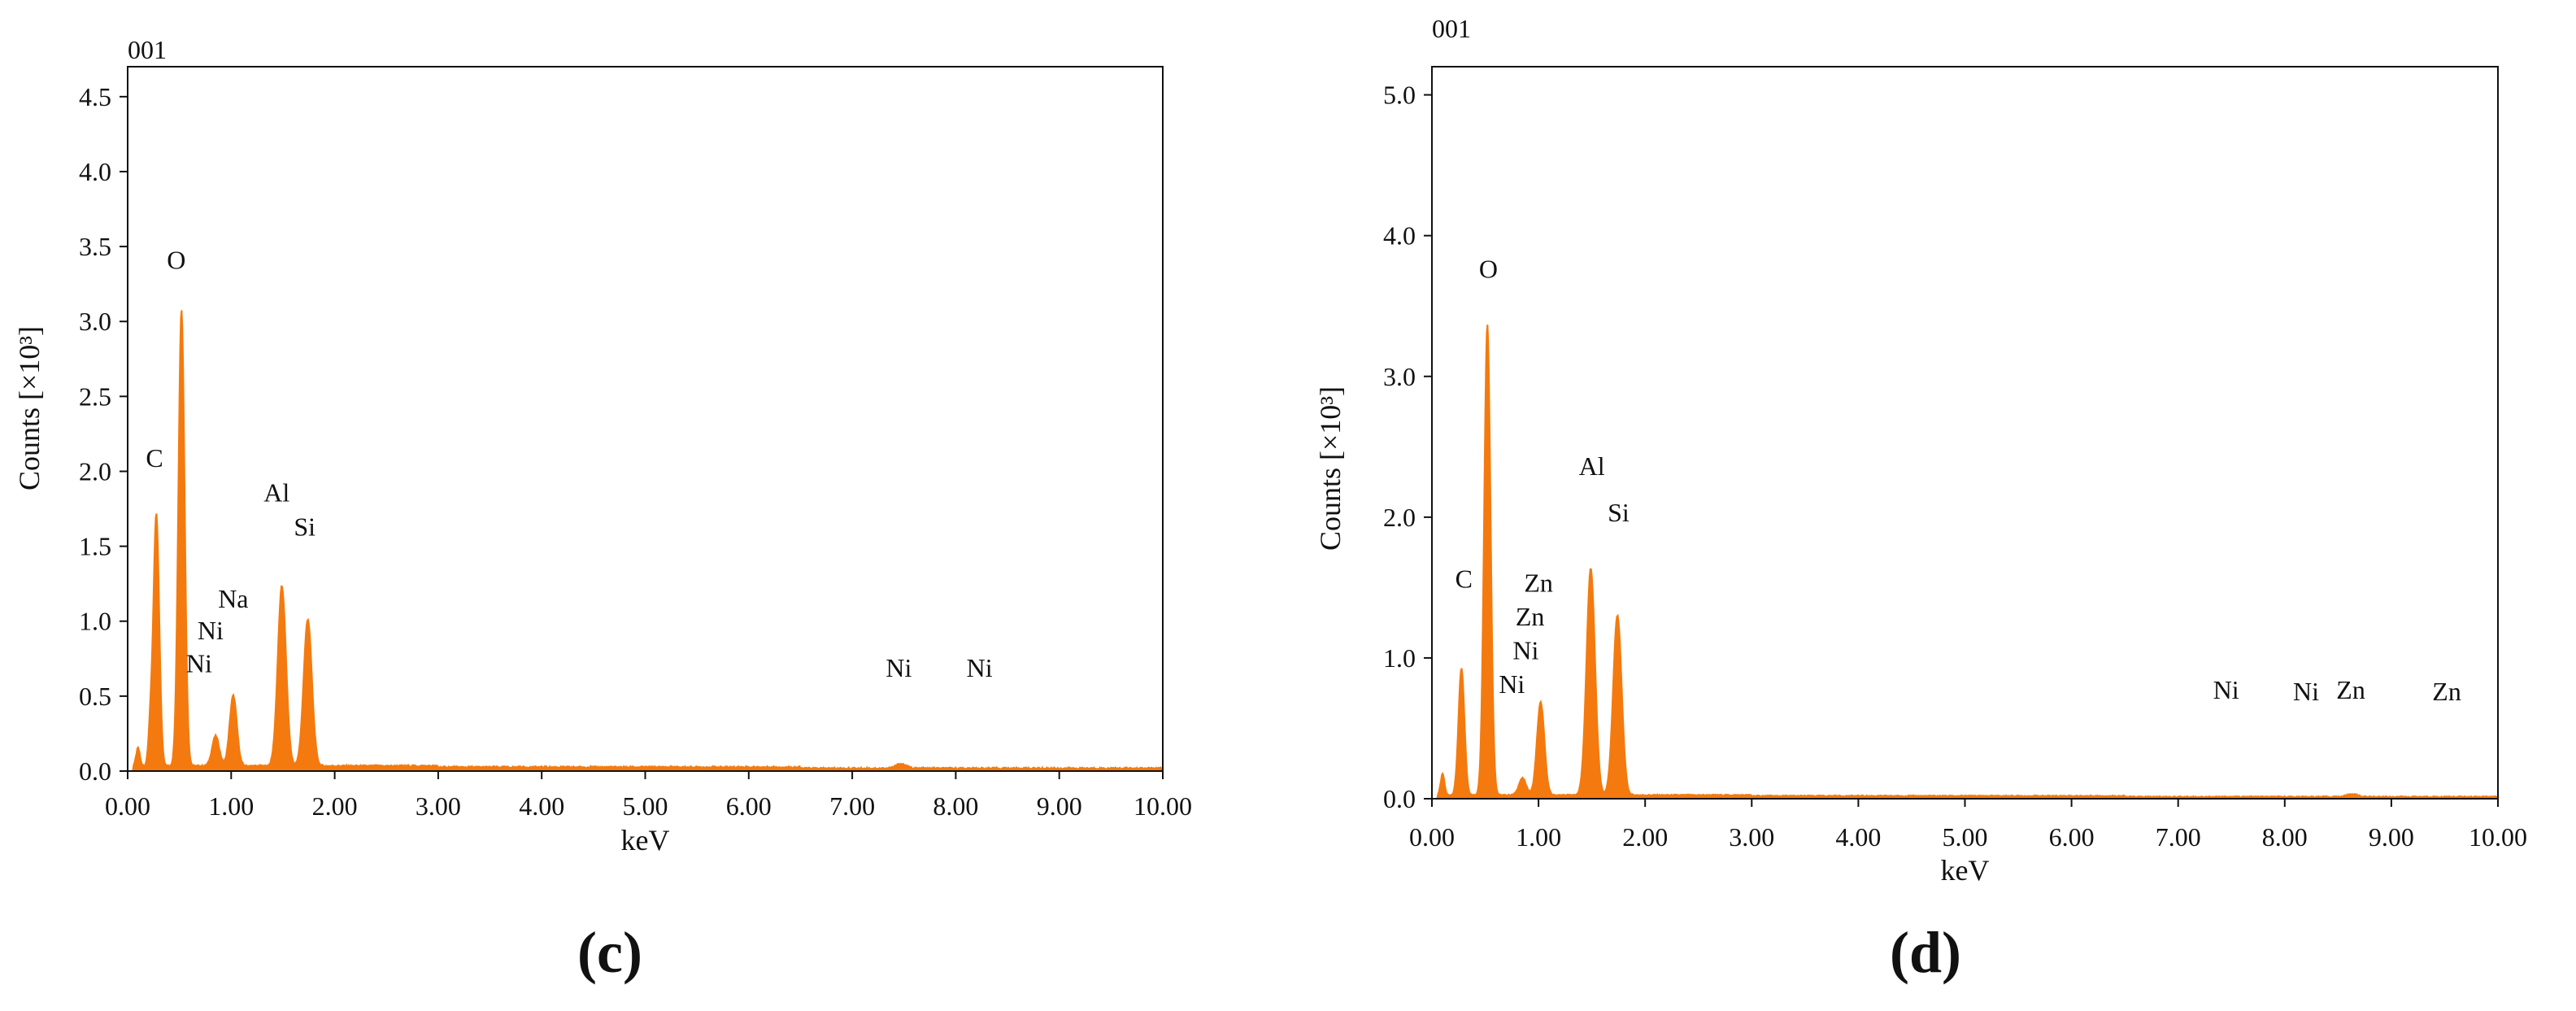 This screenshot has height=1011, width=2576. I want to click on panel-label: (d), so click(1926, 953).